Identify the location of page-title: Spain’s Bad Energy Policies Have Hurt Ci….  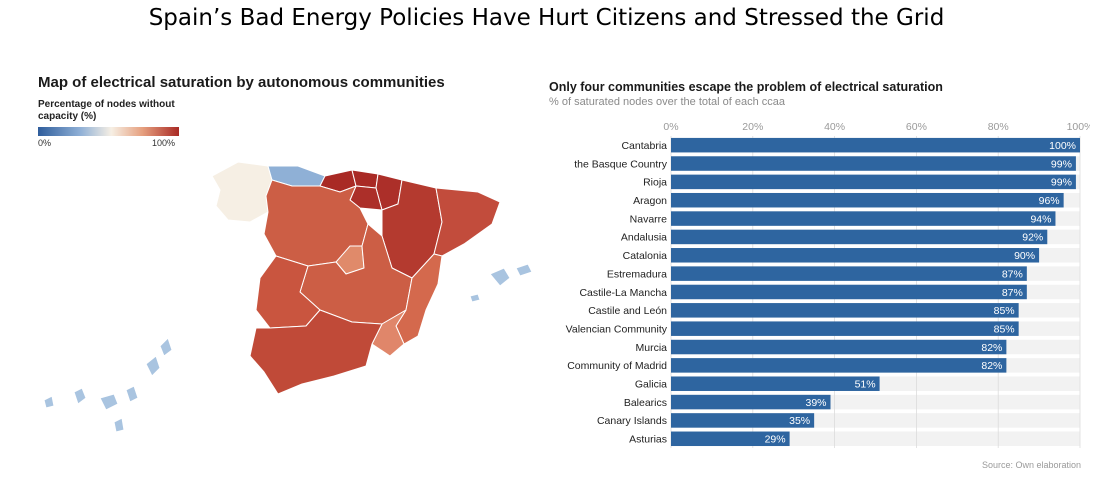
(546, 18).